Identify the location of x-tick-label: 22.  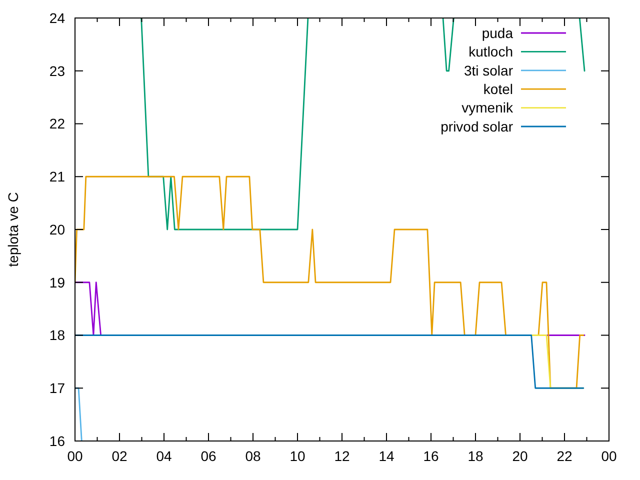
(564, 456).